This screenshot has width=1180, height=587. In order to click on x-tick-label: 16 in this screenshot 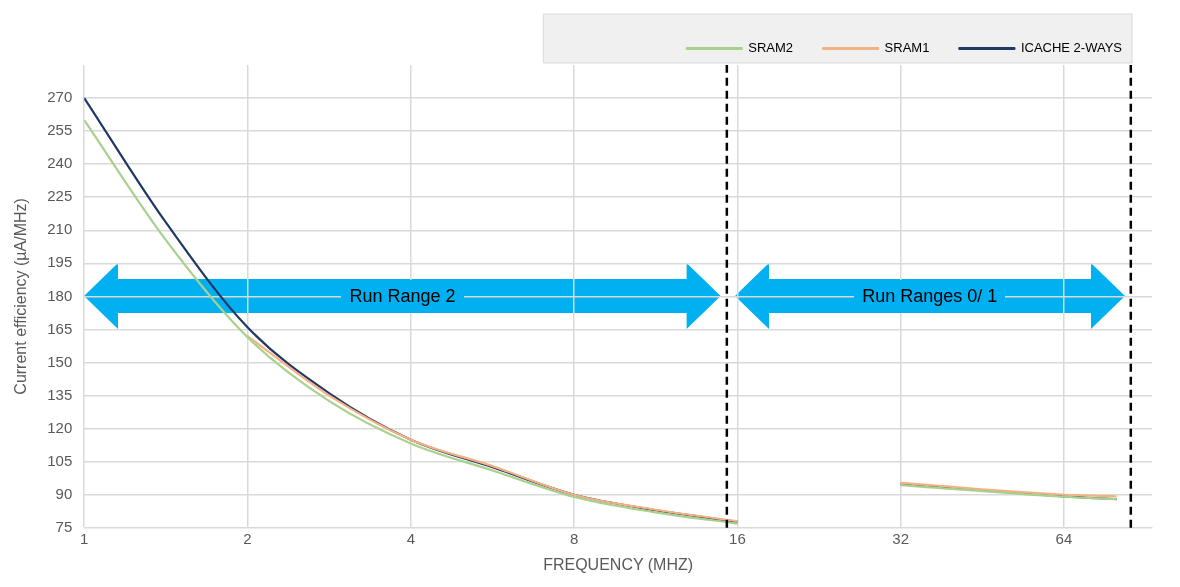, I will do `click(737, 538)`.